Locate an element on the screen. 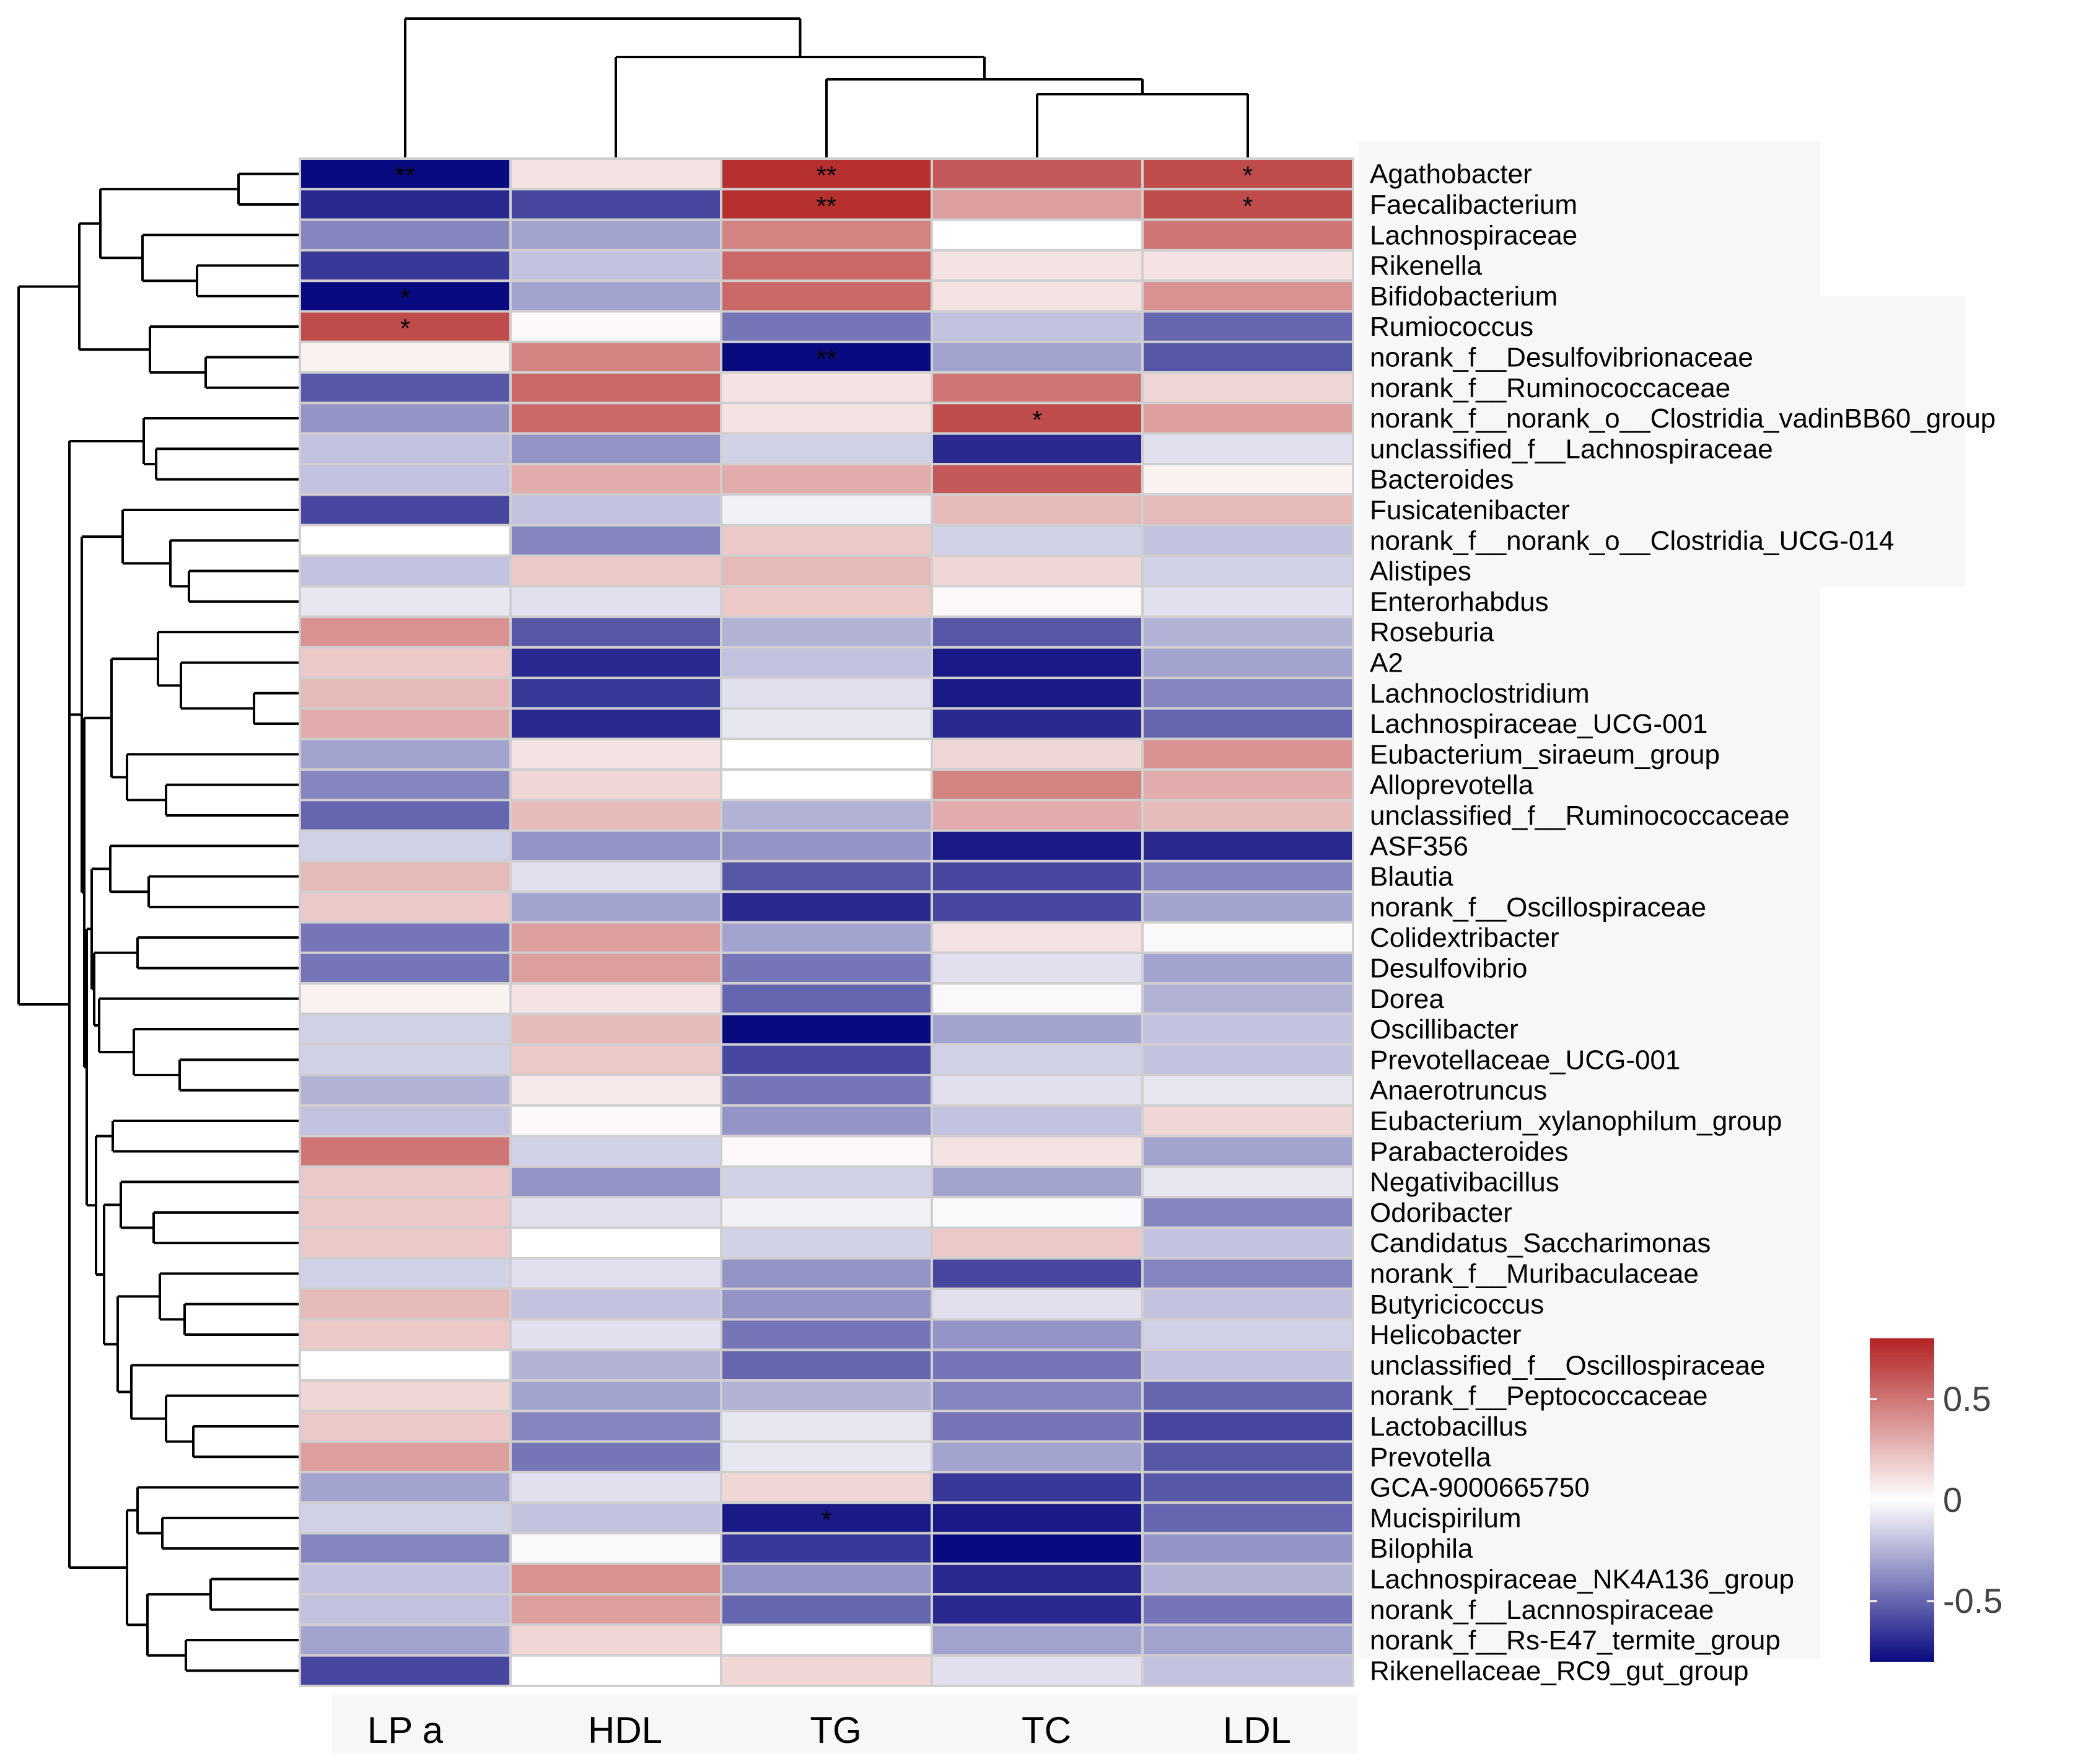  row-label-unclassified-f-oscillospiraceae: unclassified_f__Oscillospiraceae is located at coordinates (1567, 1365).